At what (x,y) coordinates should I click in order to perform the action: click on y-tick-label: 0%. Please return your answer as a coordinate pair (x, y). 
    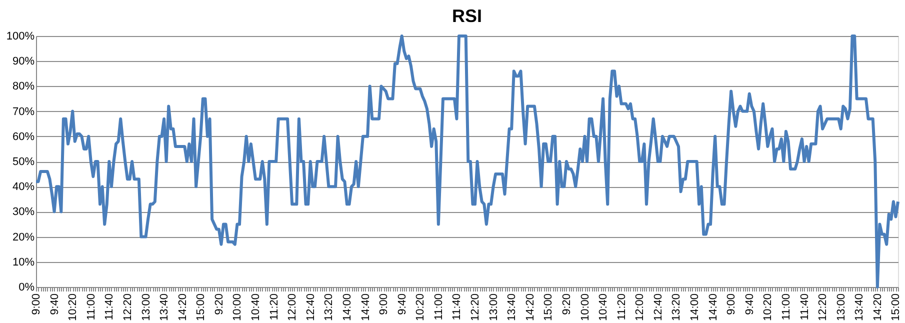
    Looking at the image, I should click on (26, 288).